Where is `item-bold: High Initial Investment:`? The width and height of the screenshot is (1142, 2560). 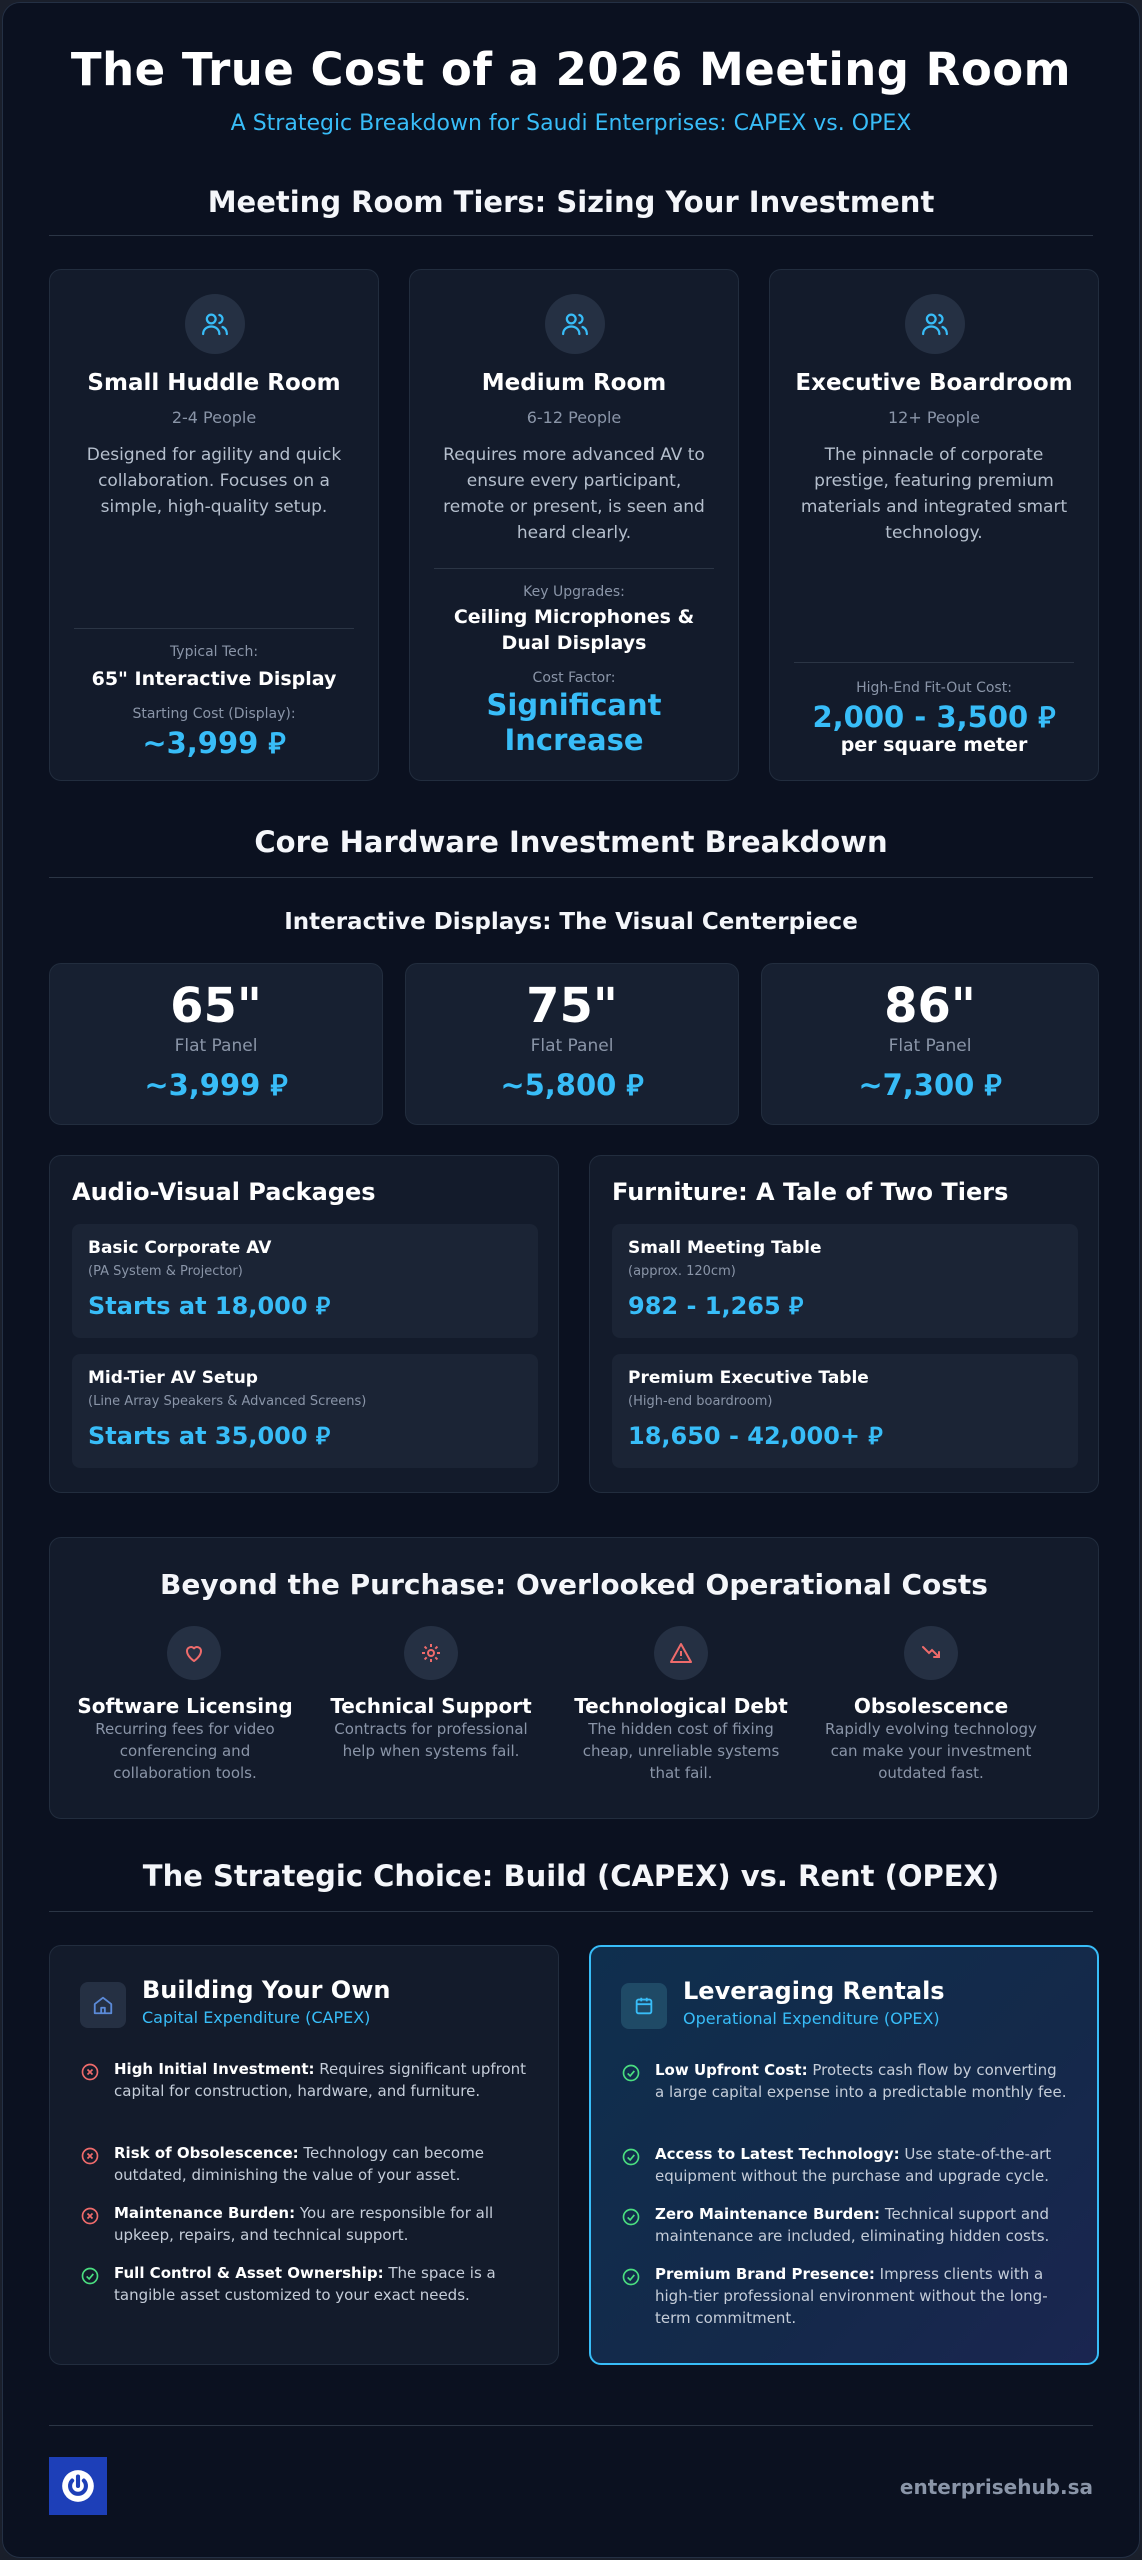
item-bold: High Initial Investment: is located at coordinates (214, 2069).